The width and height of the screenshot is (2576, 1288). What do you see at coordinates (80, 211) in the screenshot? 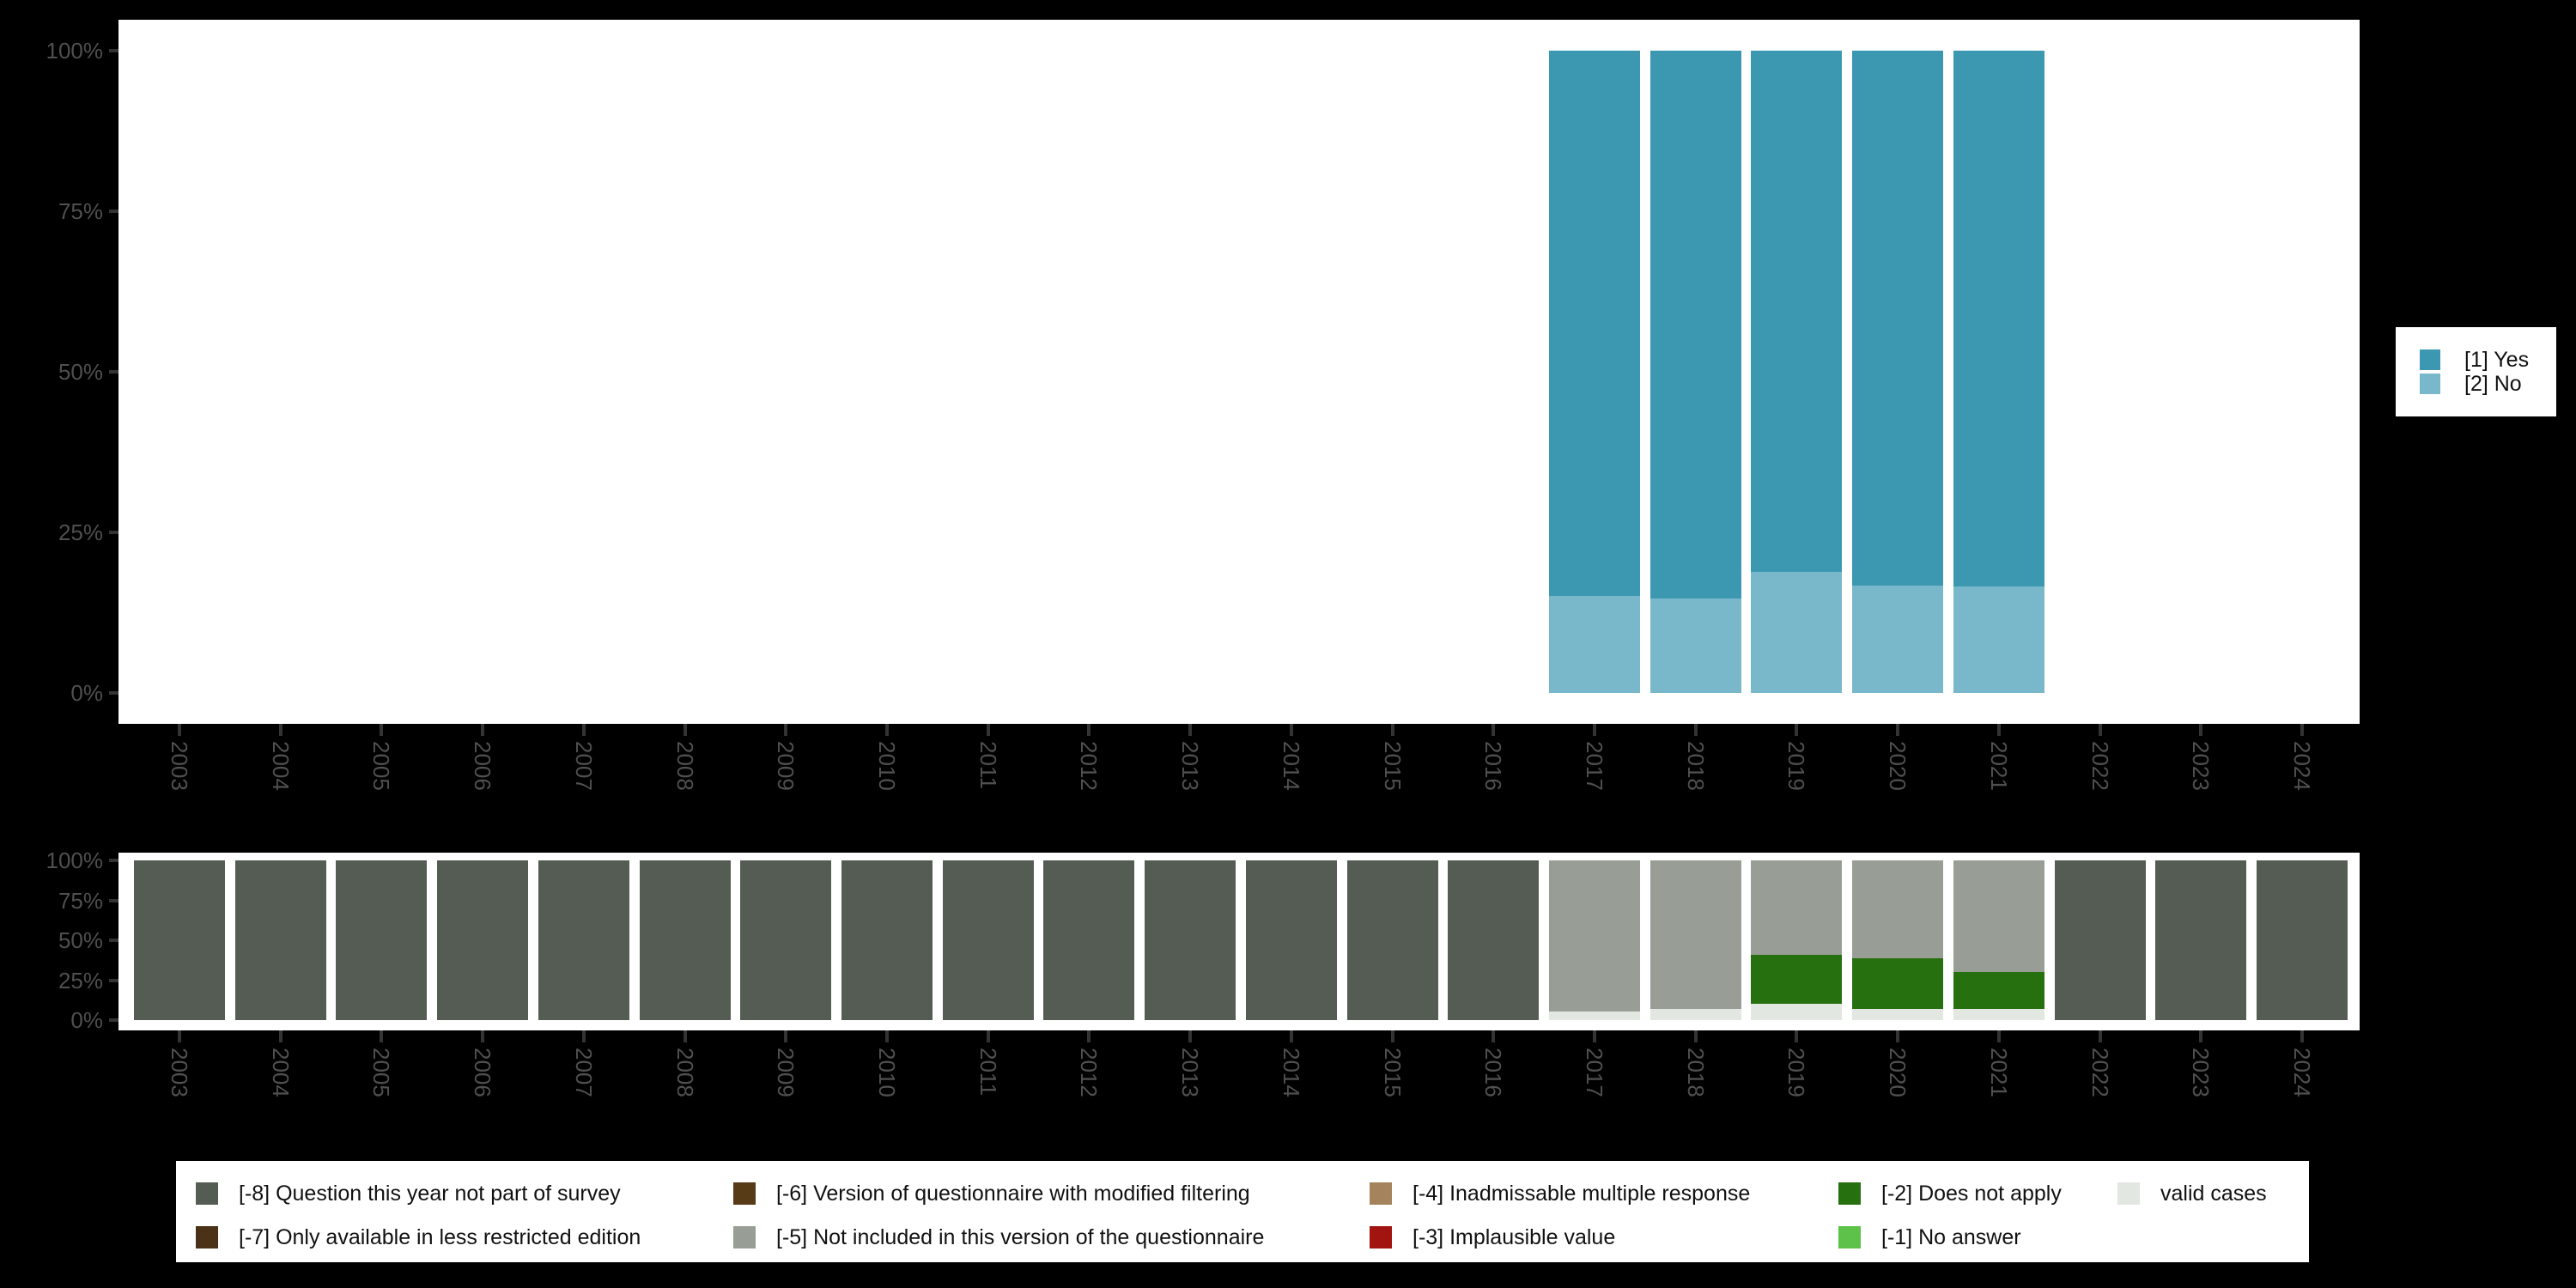
I see `y-tick-label: 75%` at bounding box center [80, 211].